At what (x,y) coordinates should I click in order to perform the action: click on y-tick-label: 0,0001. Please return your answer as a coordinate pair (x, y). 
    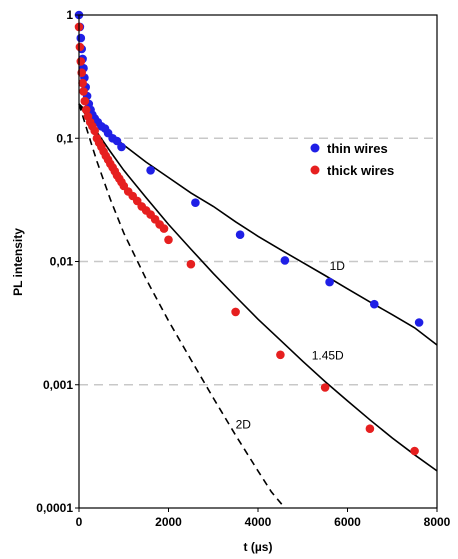
    Looking at the image, I should click on (54, 508).